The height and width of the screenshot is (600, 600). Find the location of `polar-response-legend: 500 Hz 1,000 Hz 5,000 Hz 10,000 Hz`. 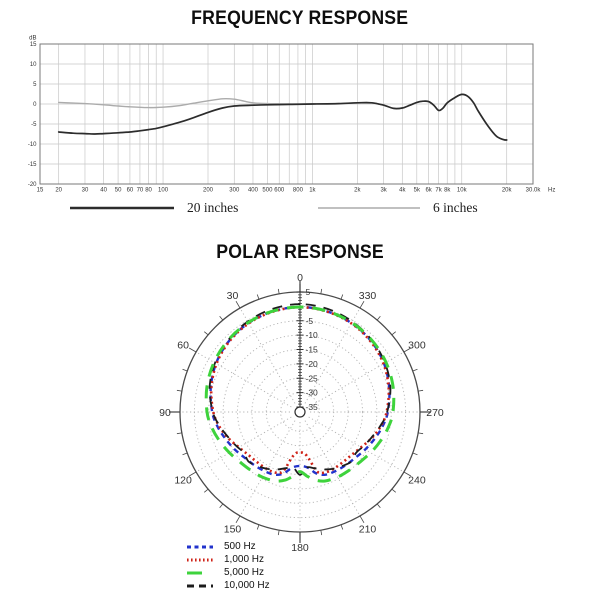

polar-response-legend: 500 Hz 1,000 Hz 5,000 Hz 10,000 Hz is located at coordinates (228, 566).